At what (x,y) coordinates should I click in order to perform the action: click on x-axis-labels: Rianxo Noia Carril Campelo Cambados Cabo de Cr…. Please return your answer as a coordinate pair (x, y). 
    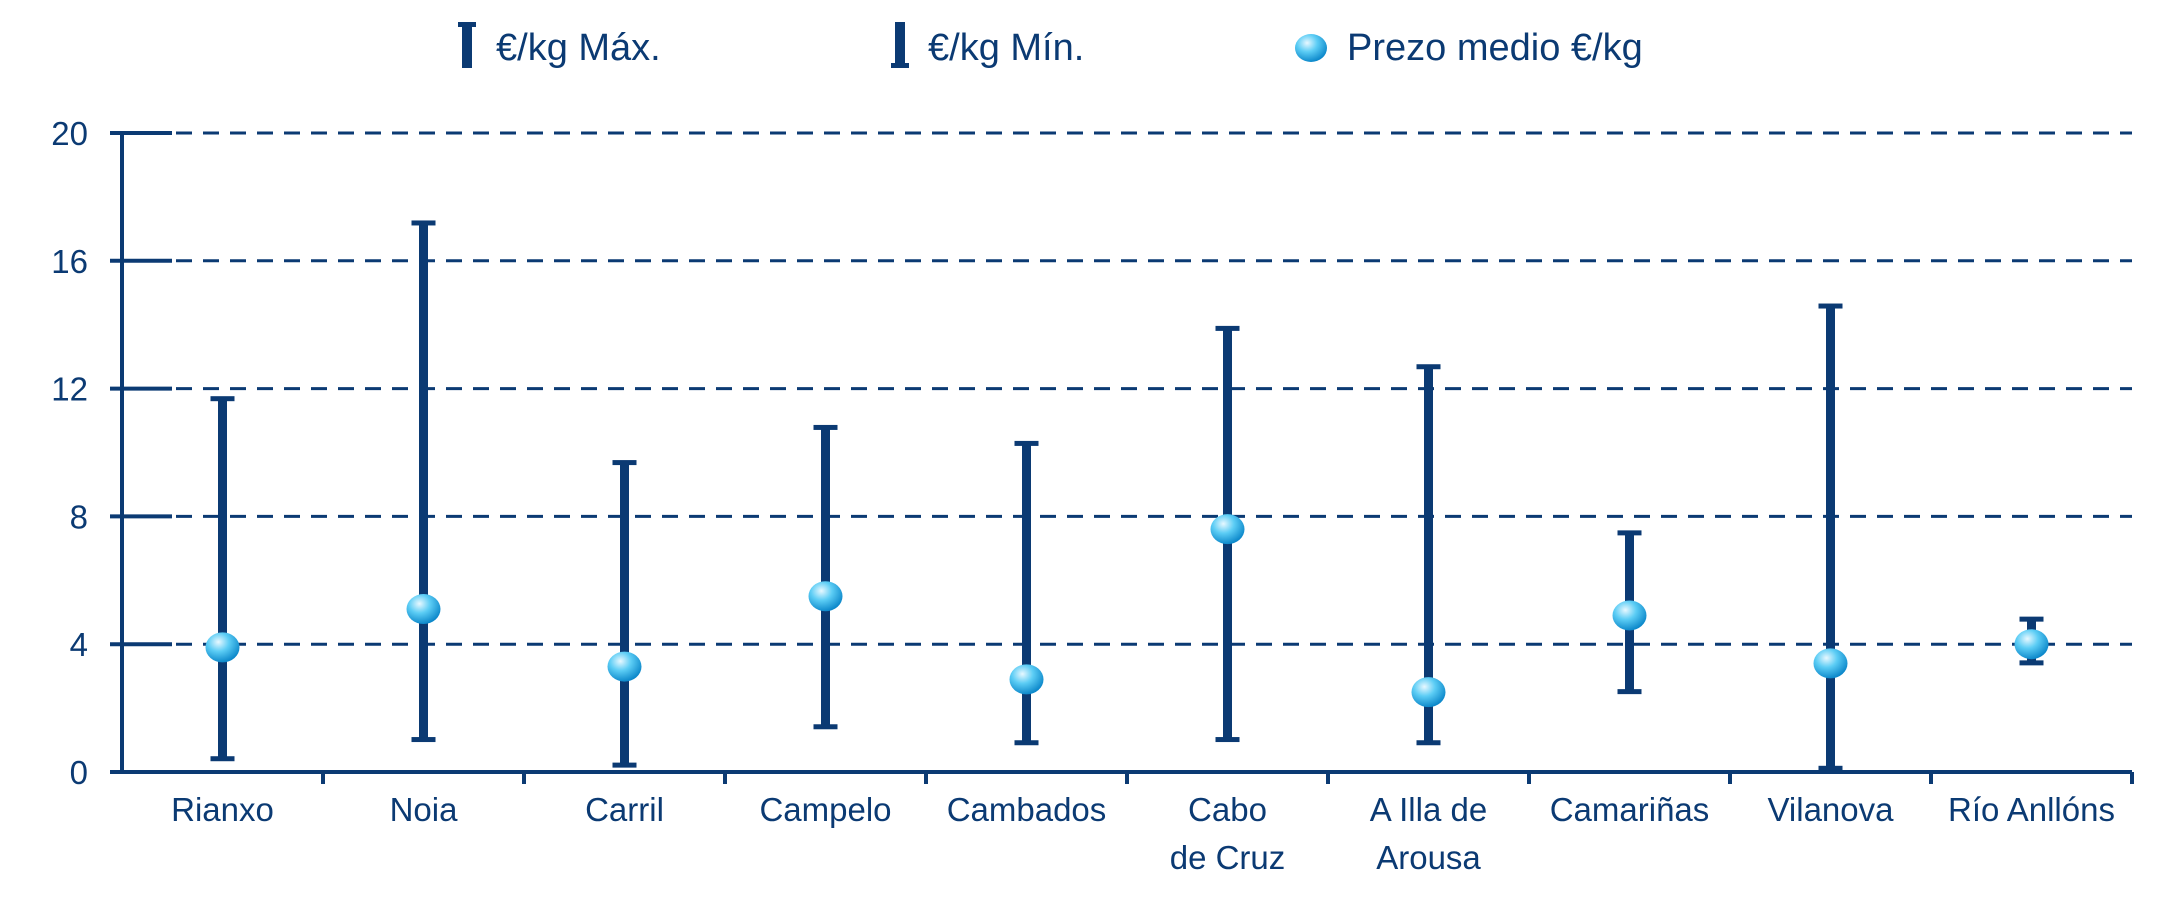
    Looking at the image, I should click on (1143, 833).